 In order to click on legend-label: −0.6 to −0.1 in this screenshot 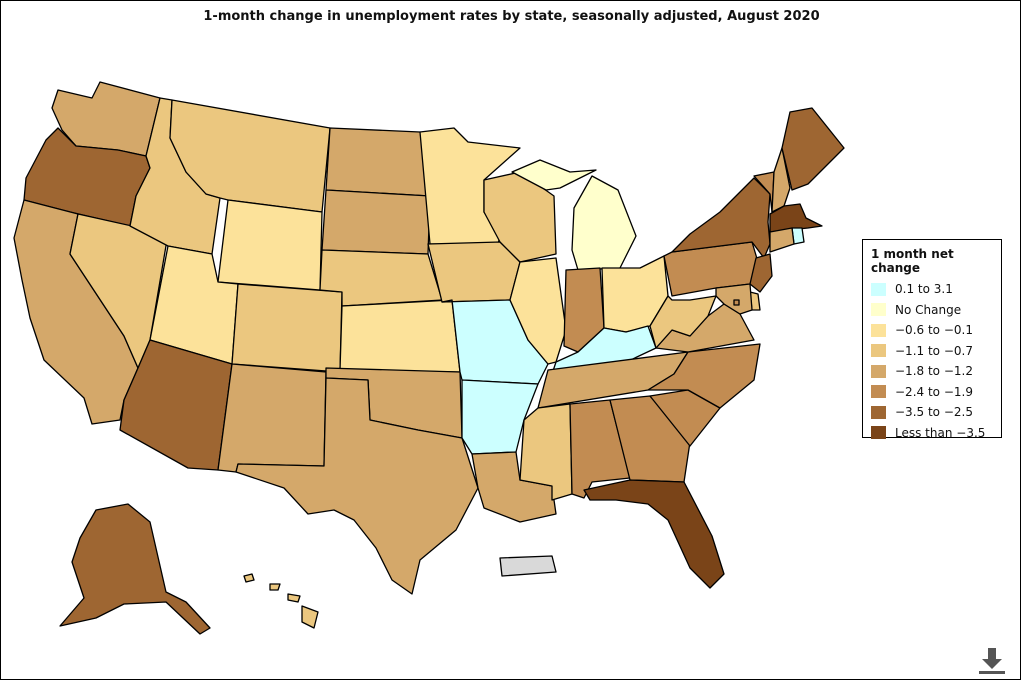, I will do `click(934, 330)`.